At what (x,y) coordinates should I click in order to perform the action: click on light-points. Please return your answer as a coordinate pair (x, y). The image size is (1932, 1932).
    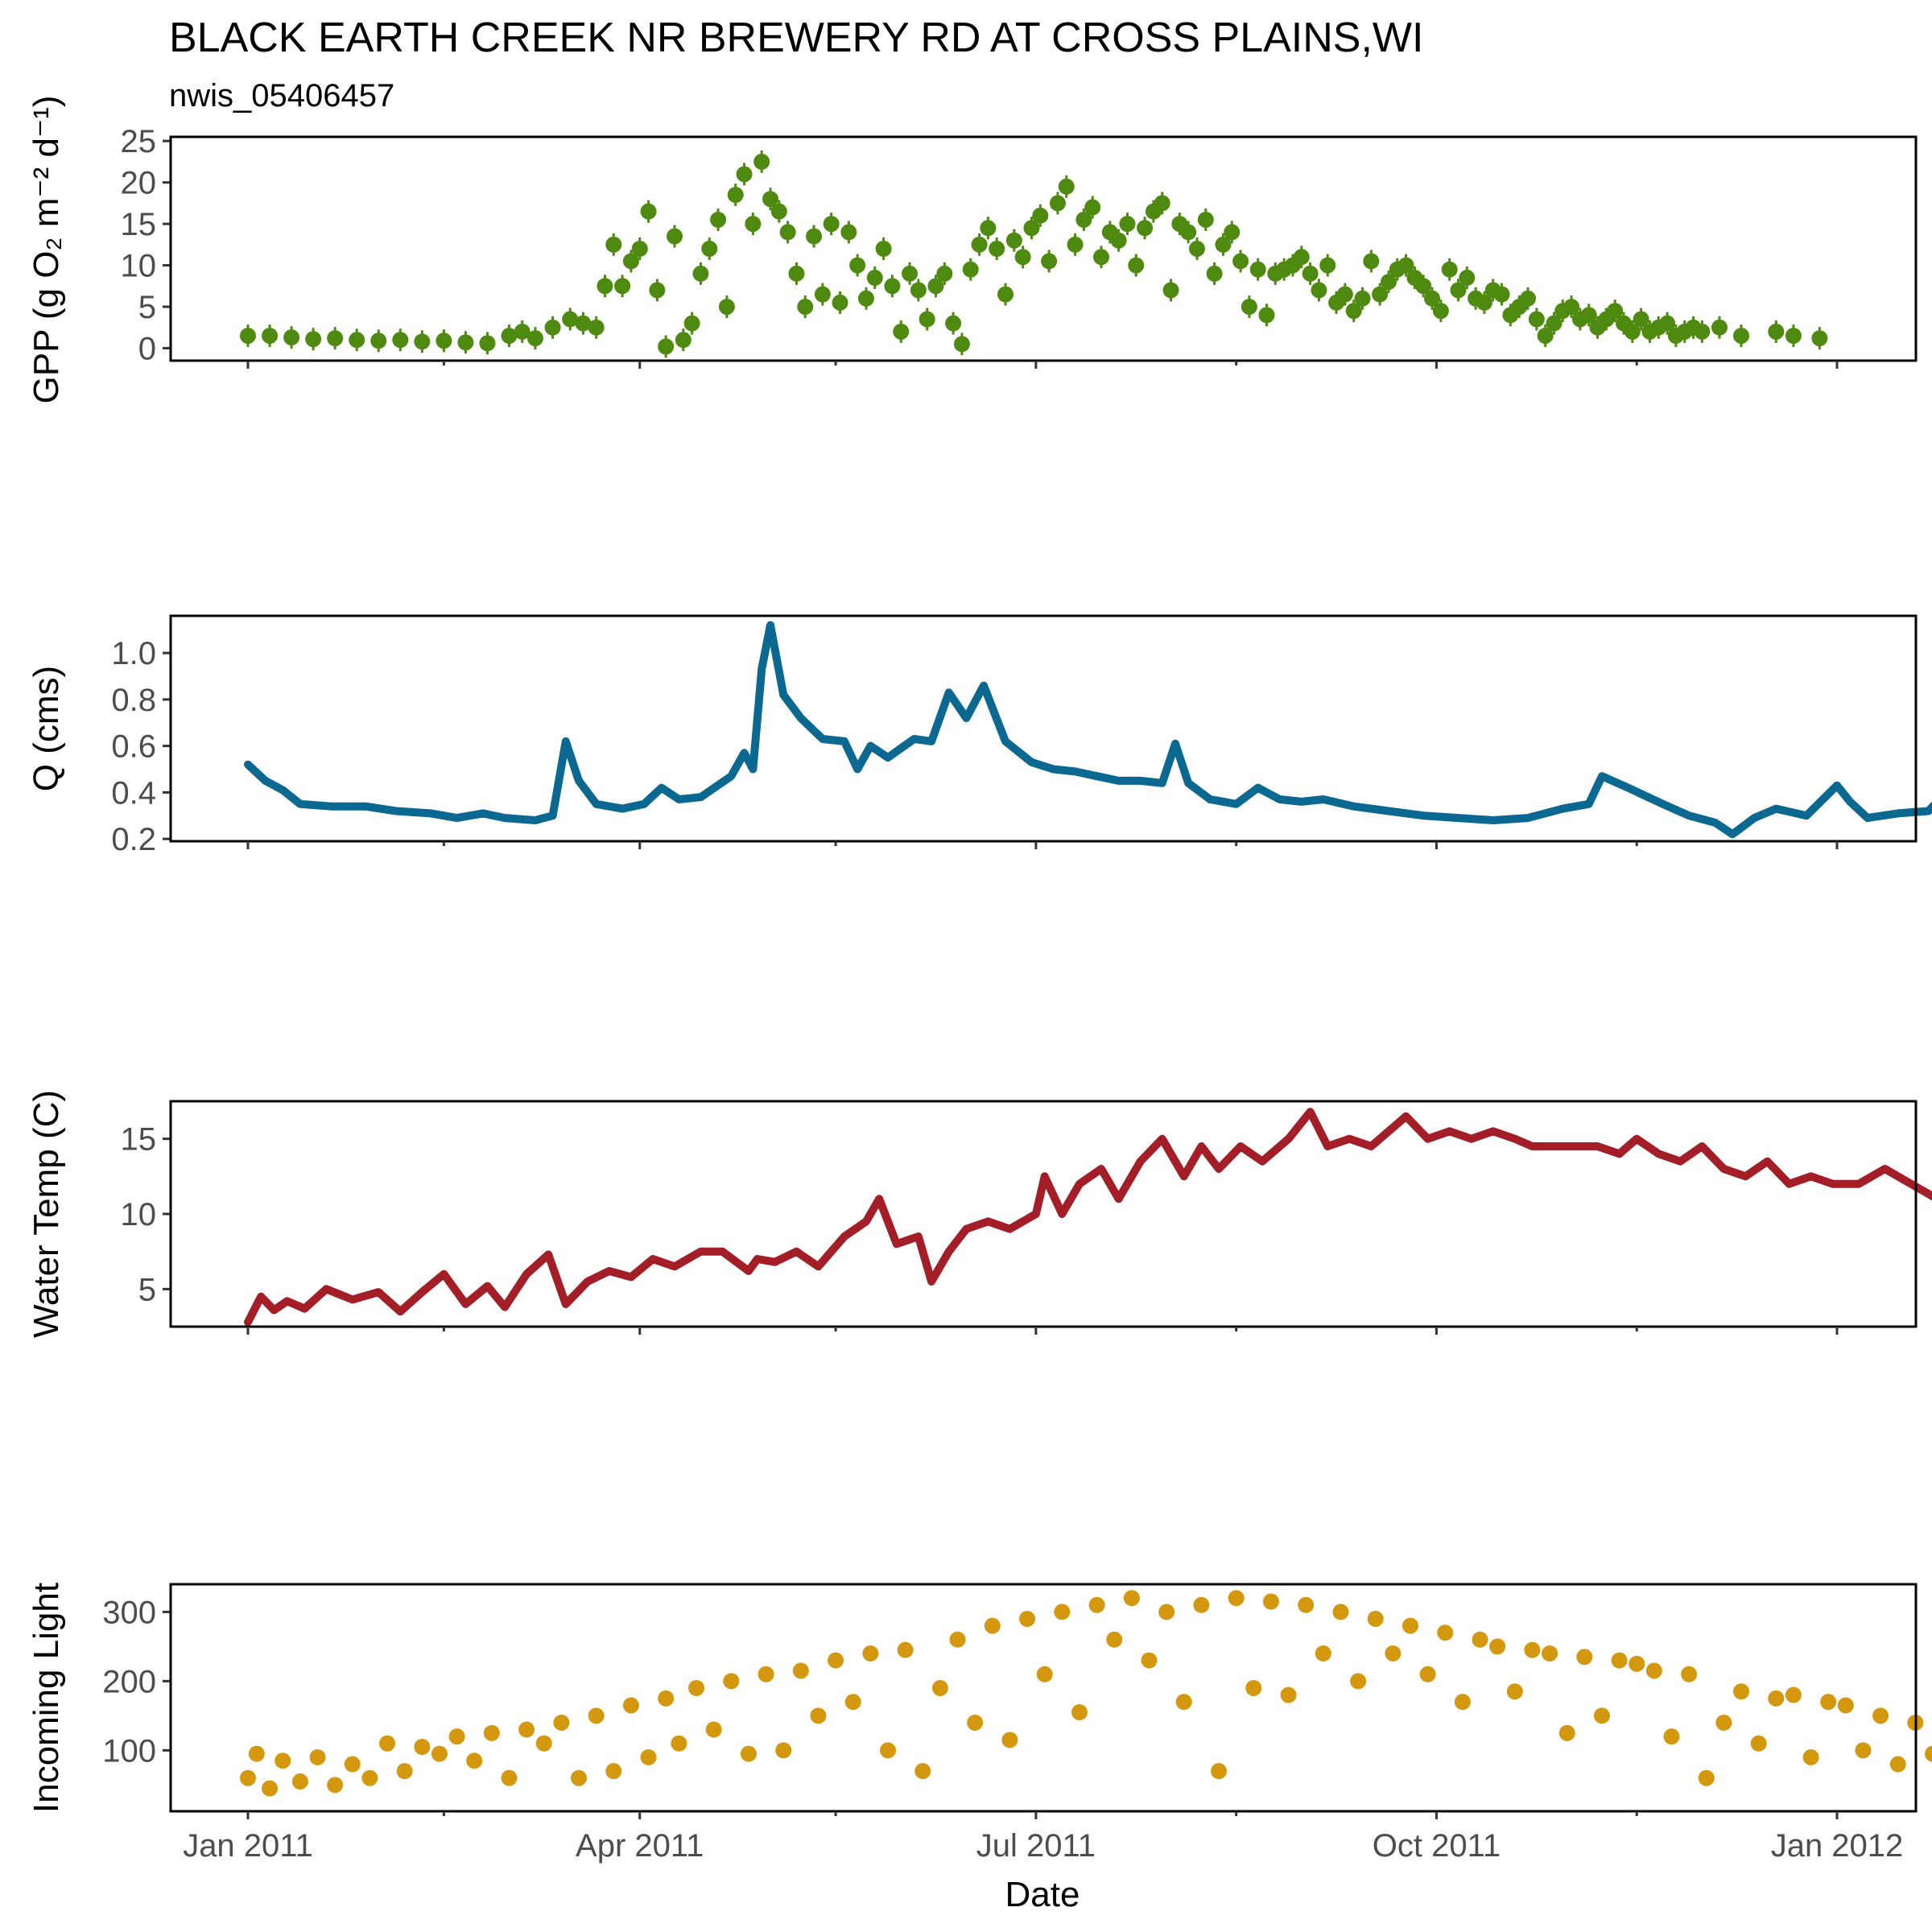
    Looking at the image, I should click on (1086, 1693).